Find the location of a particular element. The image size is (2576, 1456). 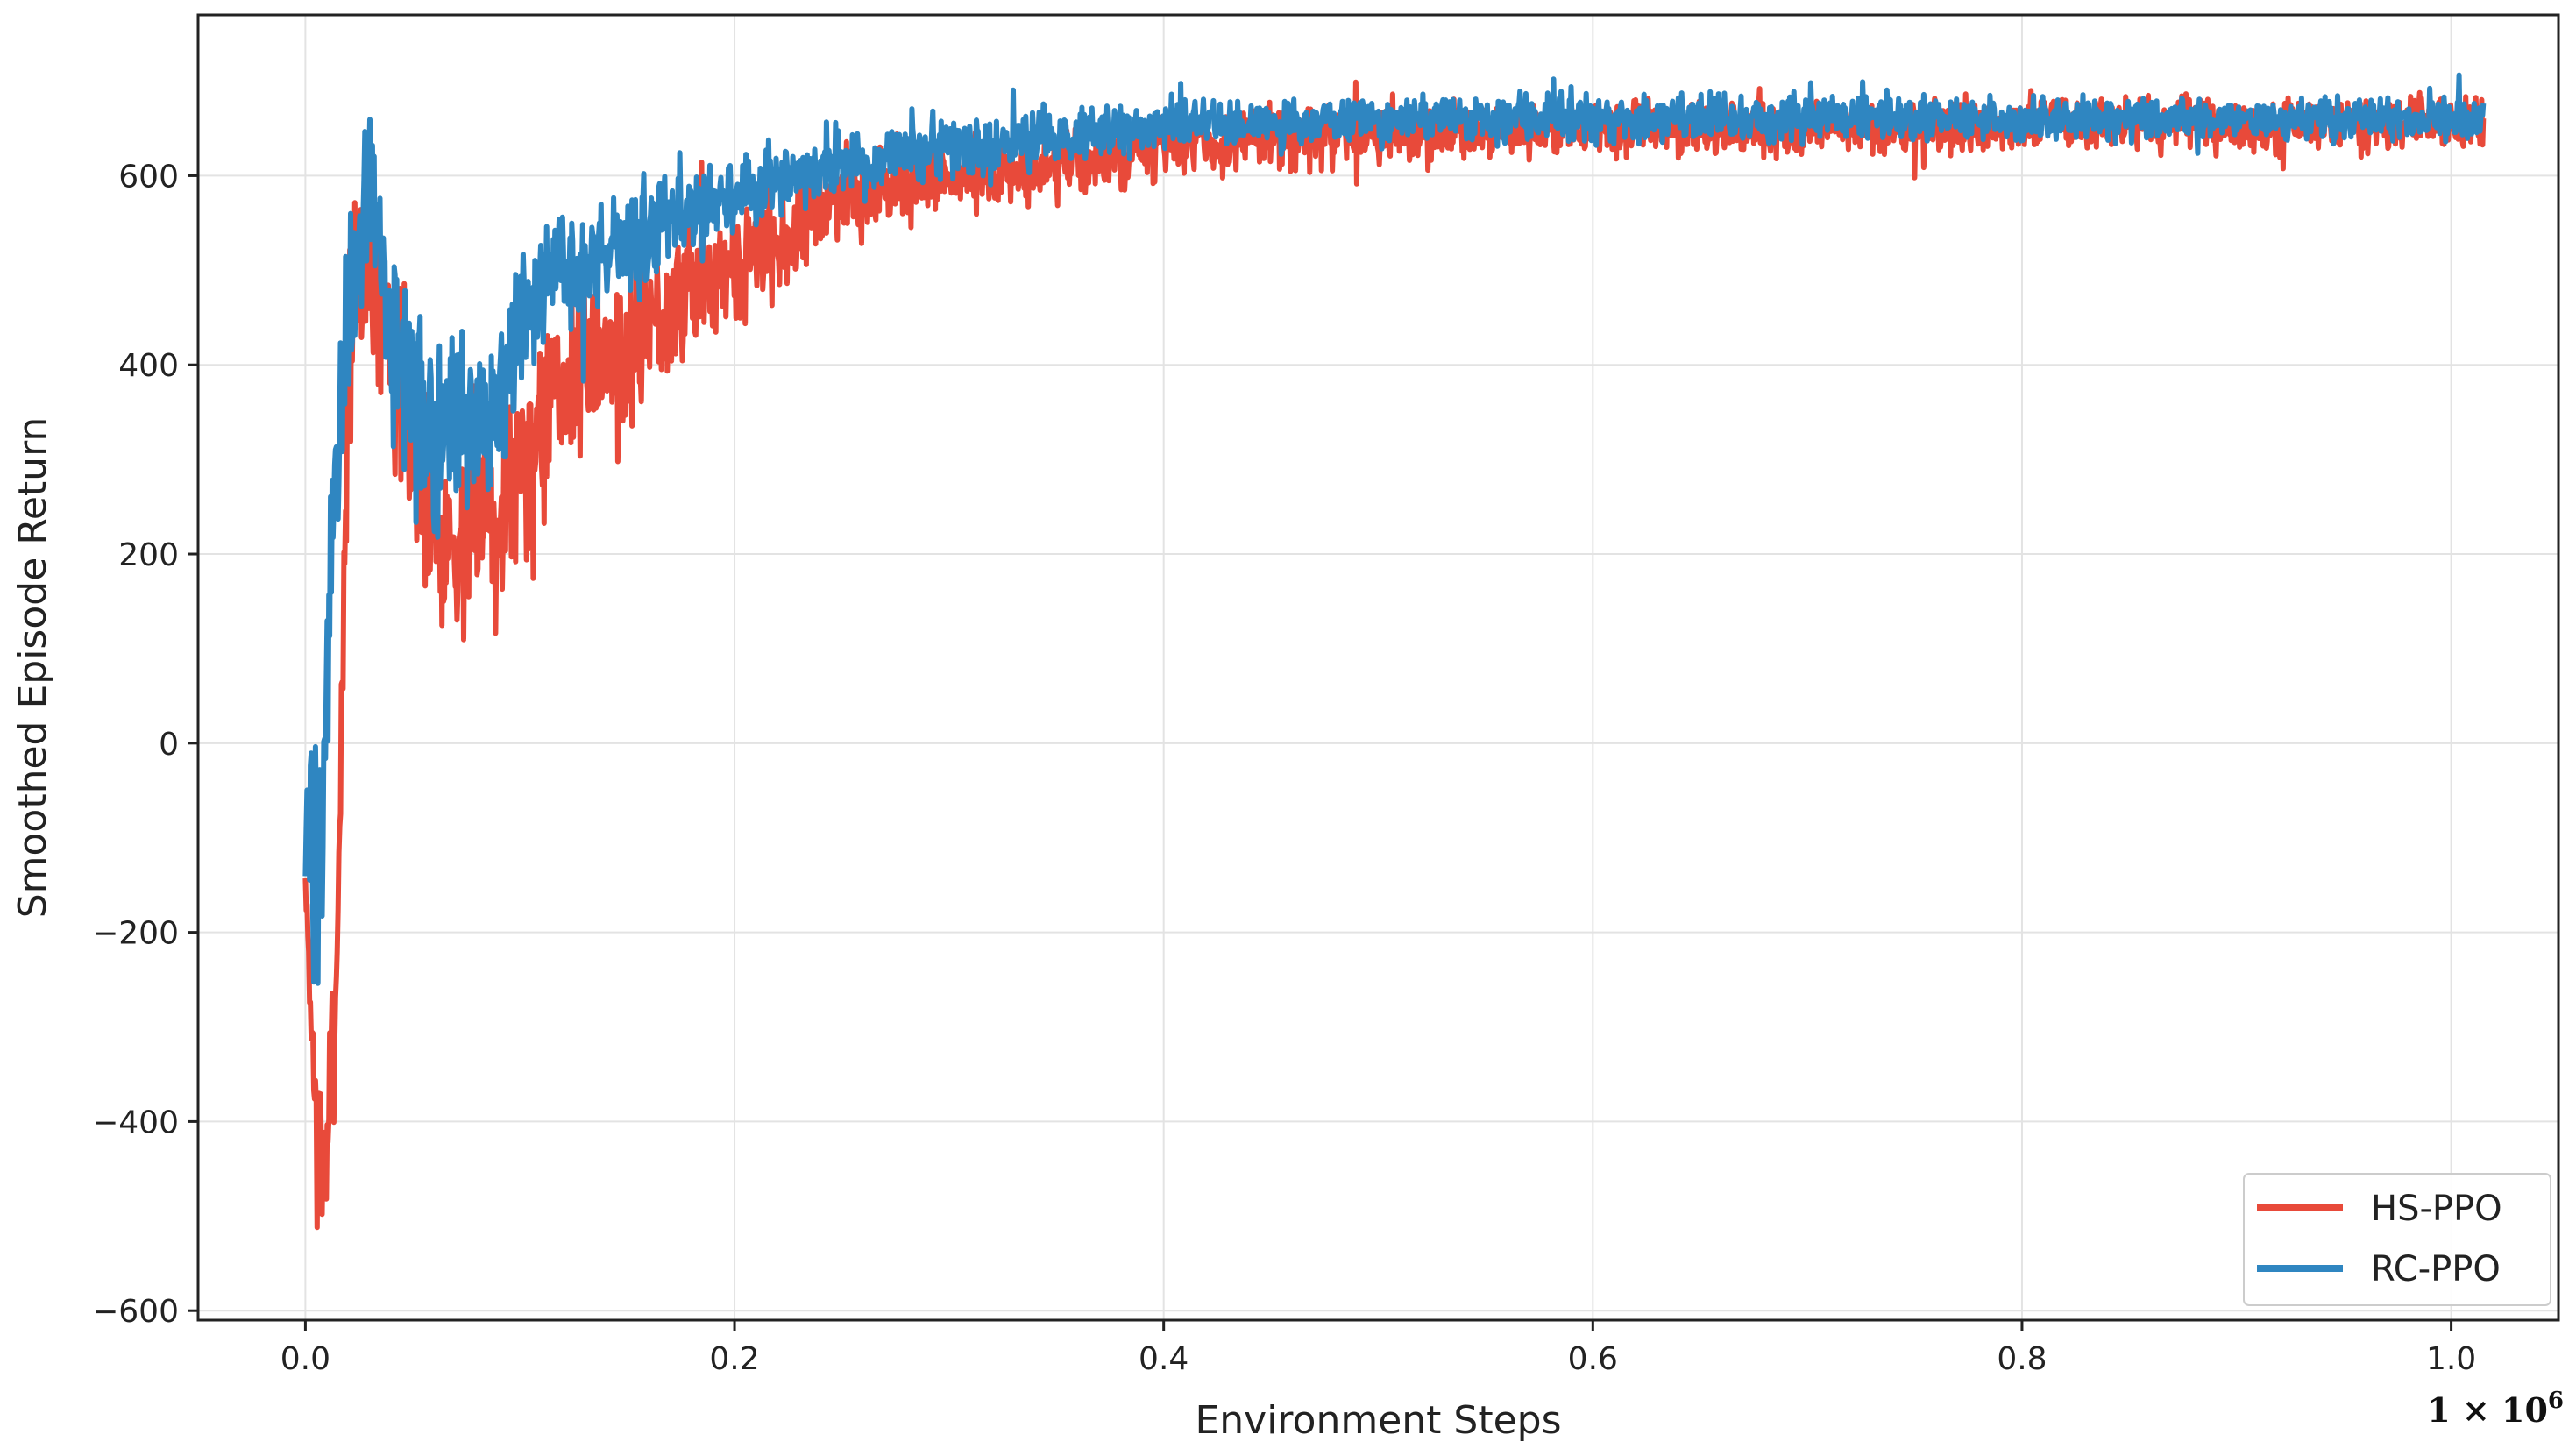

x-tick-label: 0.4 is located at coordinates (1164, 1359).